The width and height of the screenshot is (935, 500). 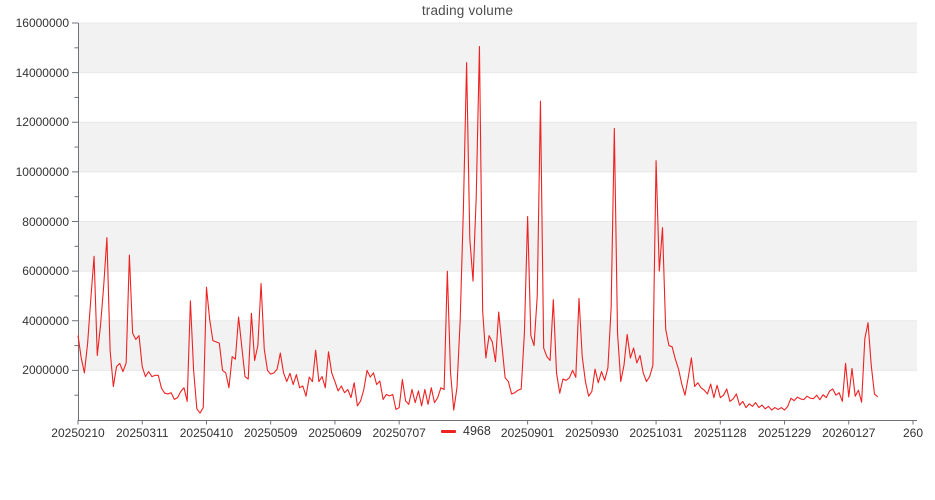 I want to click on legend-line-marker, so click(x=448, y=431).